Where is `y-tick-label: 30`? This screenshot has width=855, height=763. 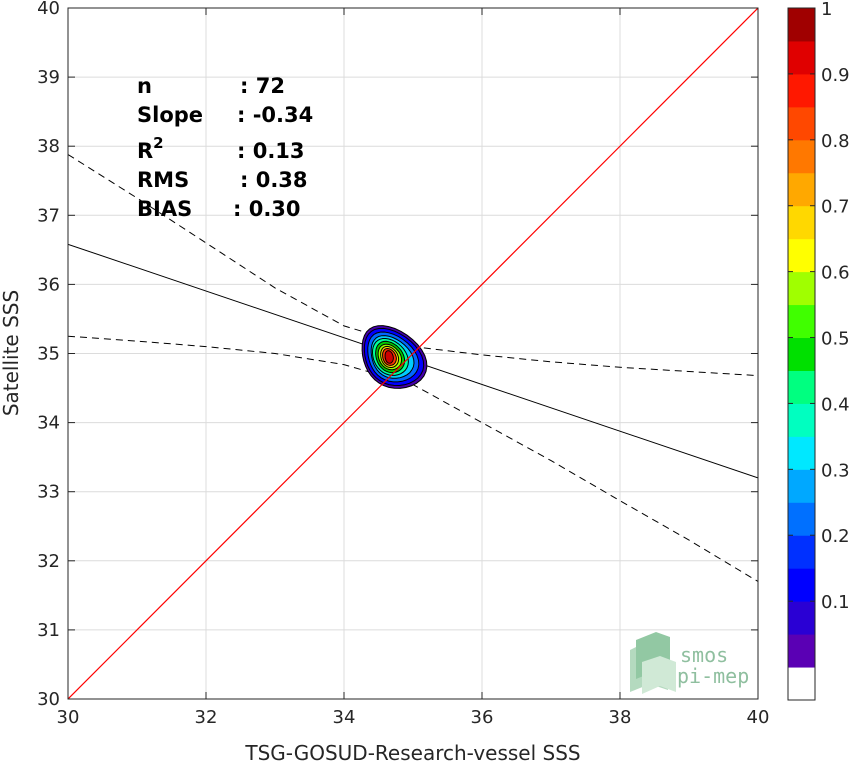 y-tick-label: 30 is located at coordinates (48, 699).